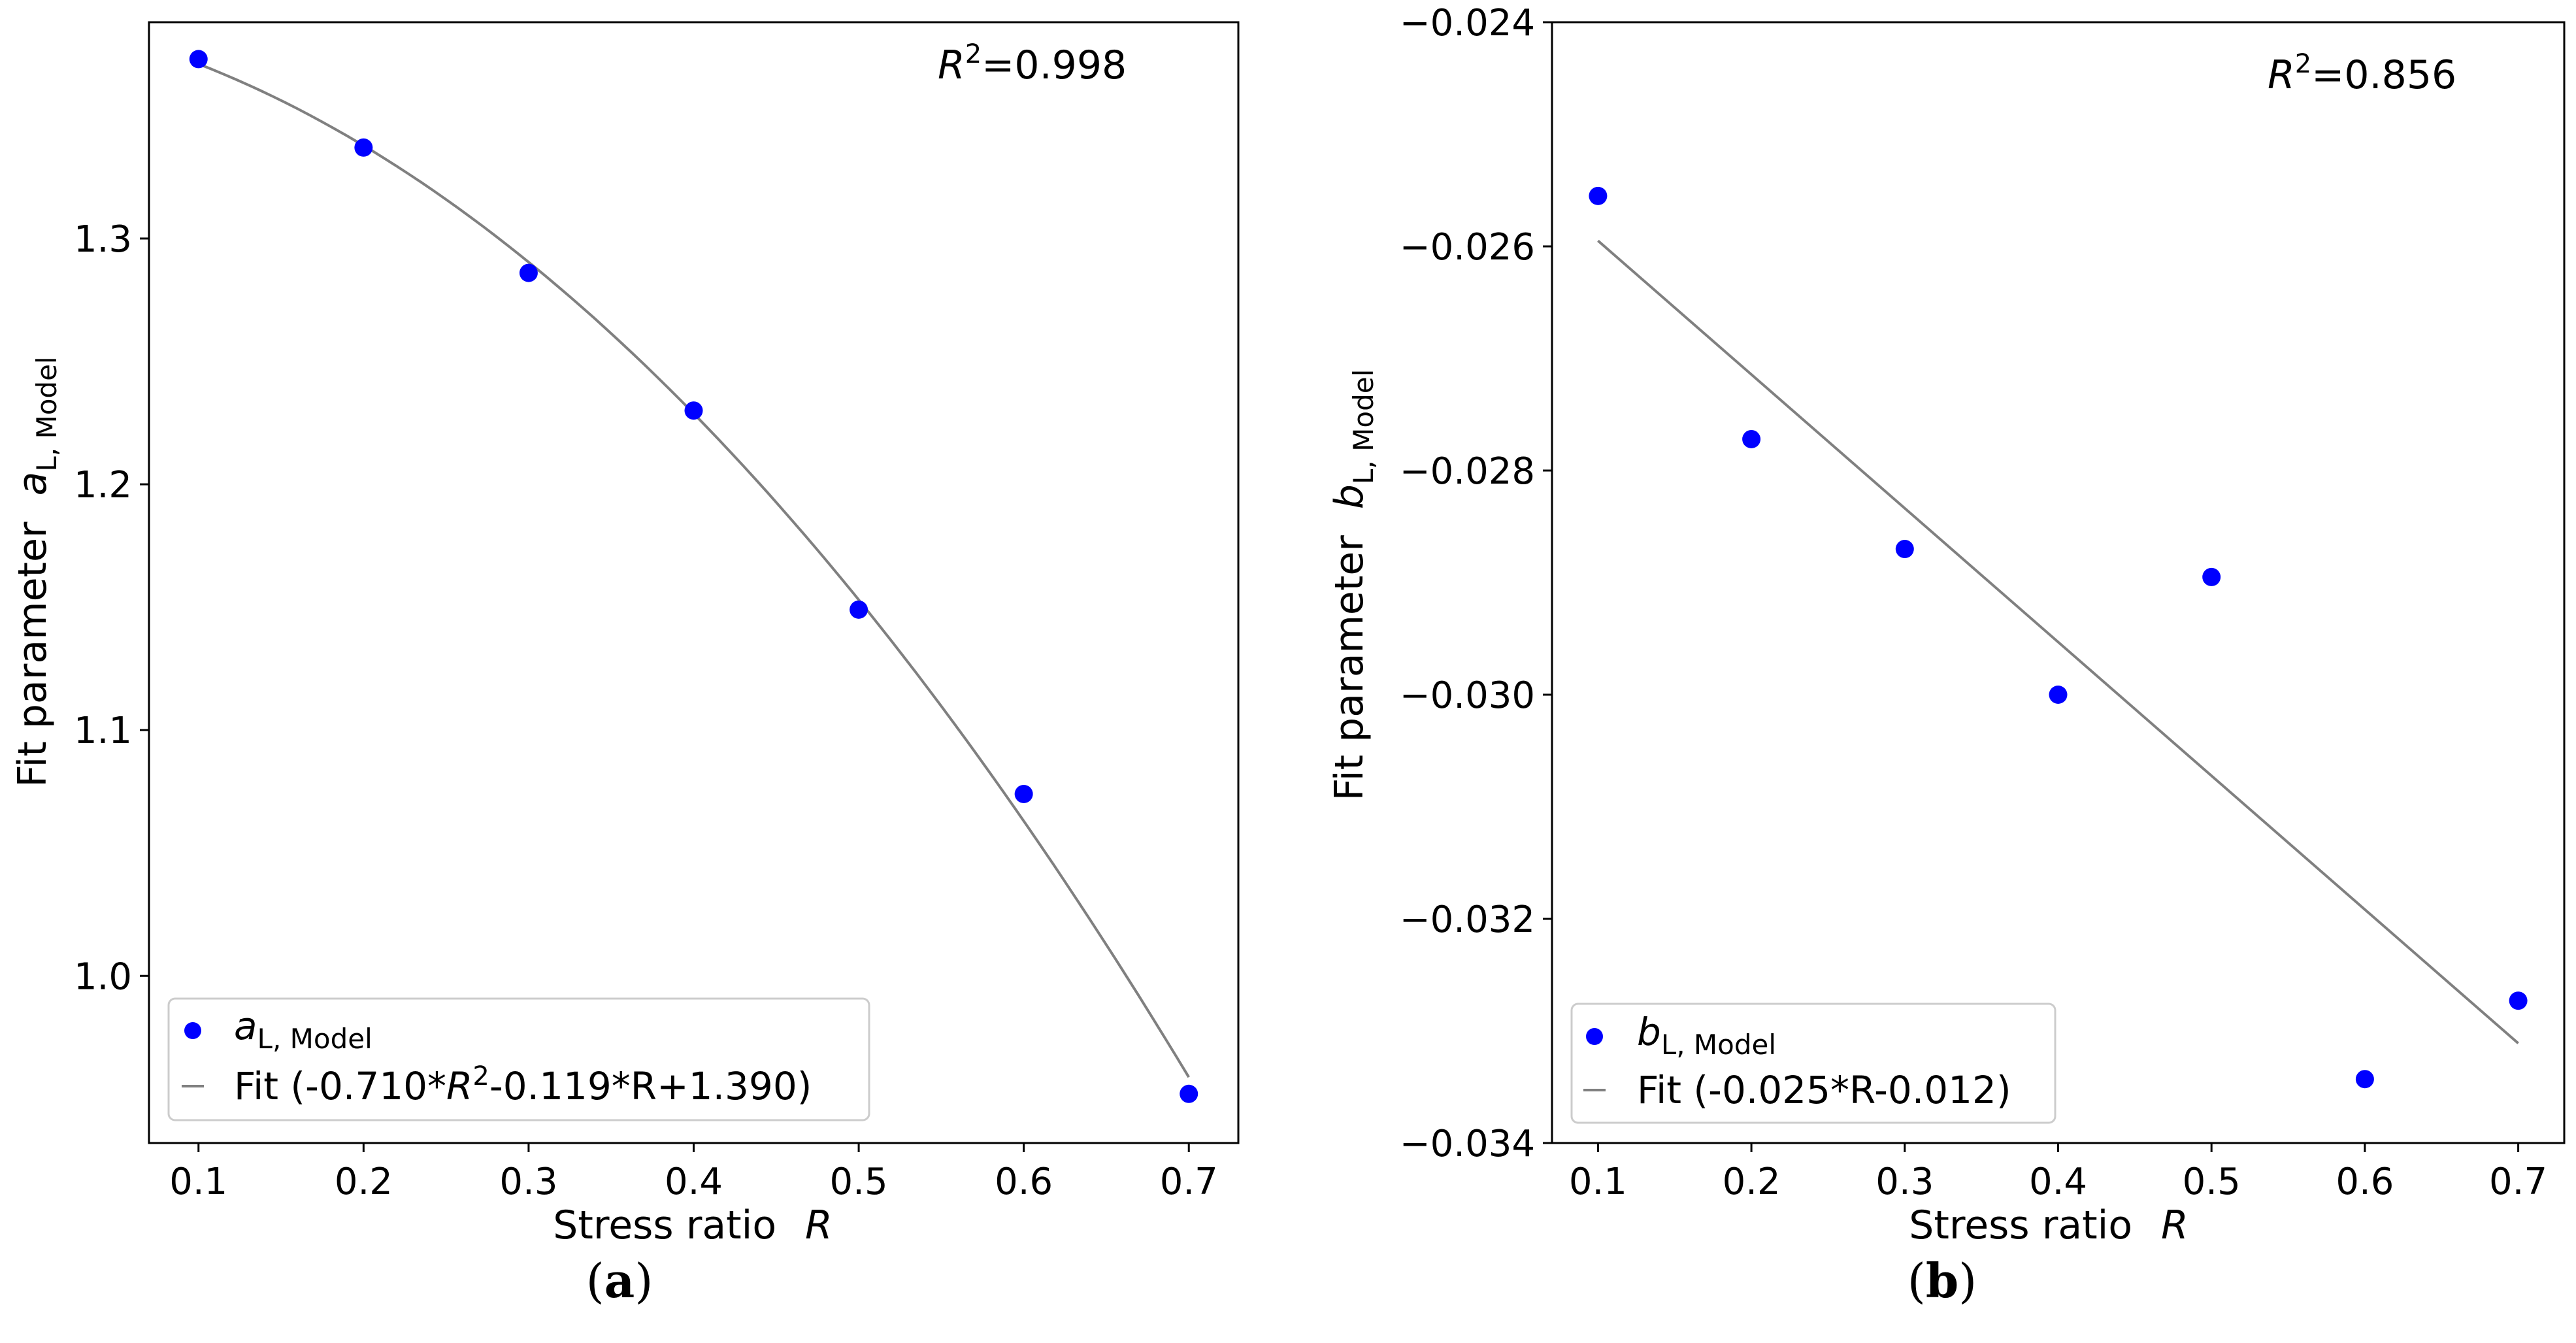 This screenshot has height=1343, width=2576. Describe the element at coordinates (1467, 471) in the screenshot. I see `panel-b-y-tick-label: −0.028` at that location.